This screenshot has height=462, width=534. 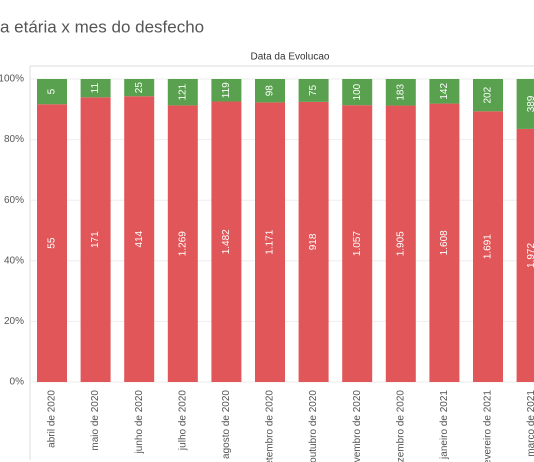 I want to click on data-label: 75, so click(x=313, y=90).